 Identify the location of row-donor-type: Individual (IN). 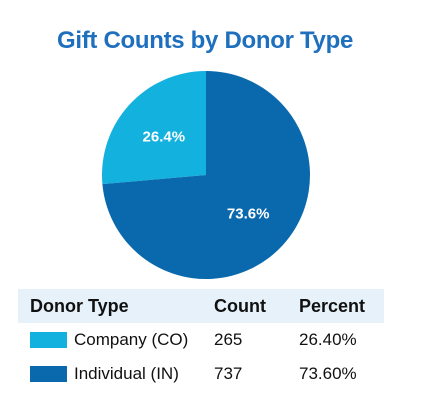
(126, 373).